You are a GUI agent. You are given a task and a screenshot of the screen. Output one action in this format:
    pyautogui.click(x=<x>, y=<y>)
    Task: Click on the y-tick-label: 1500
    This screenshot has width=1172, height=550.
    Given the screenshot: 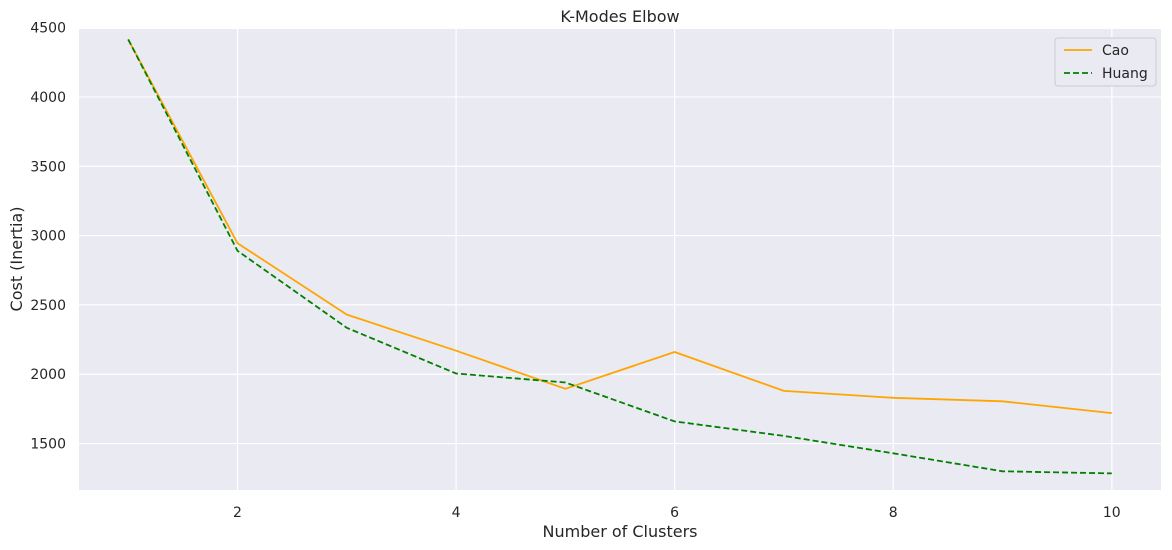 What is the action you would take?
    pyautogui.click(x=48, y=445)
    